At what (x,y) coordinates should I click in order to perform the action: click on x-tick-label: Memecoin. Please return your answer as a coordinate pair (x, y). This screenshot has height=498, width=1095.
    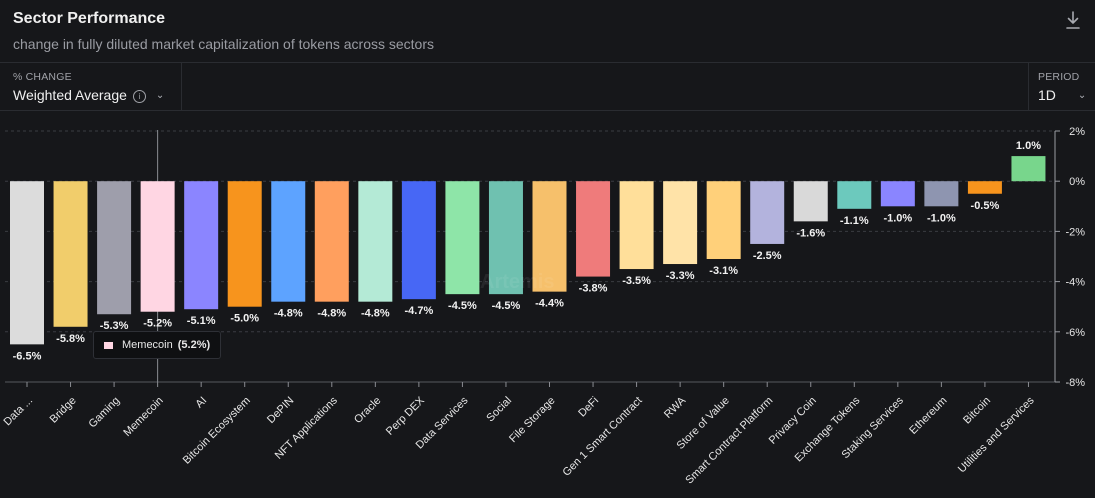
    Looking at the image, I should click on (143, 417).